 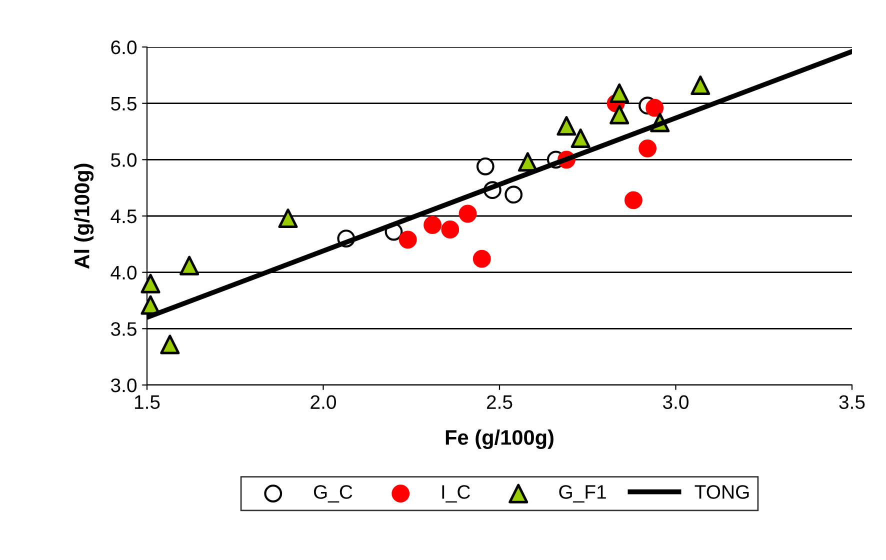 What do you see at coordinates (84, 216) in the screenshot?
I see `y-axis-title: Al (g/100g)` at bounding box center [84, 216].